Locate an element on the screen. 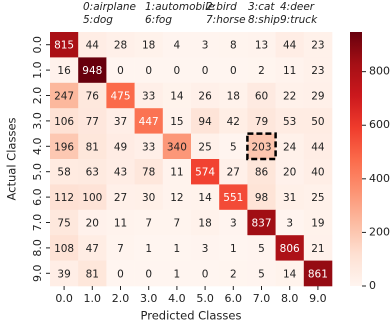 This screenshot has height=325, width=391. cell-value: 475 is located at coordinates (120, 97).